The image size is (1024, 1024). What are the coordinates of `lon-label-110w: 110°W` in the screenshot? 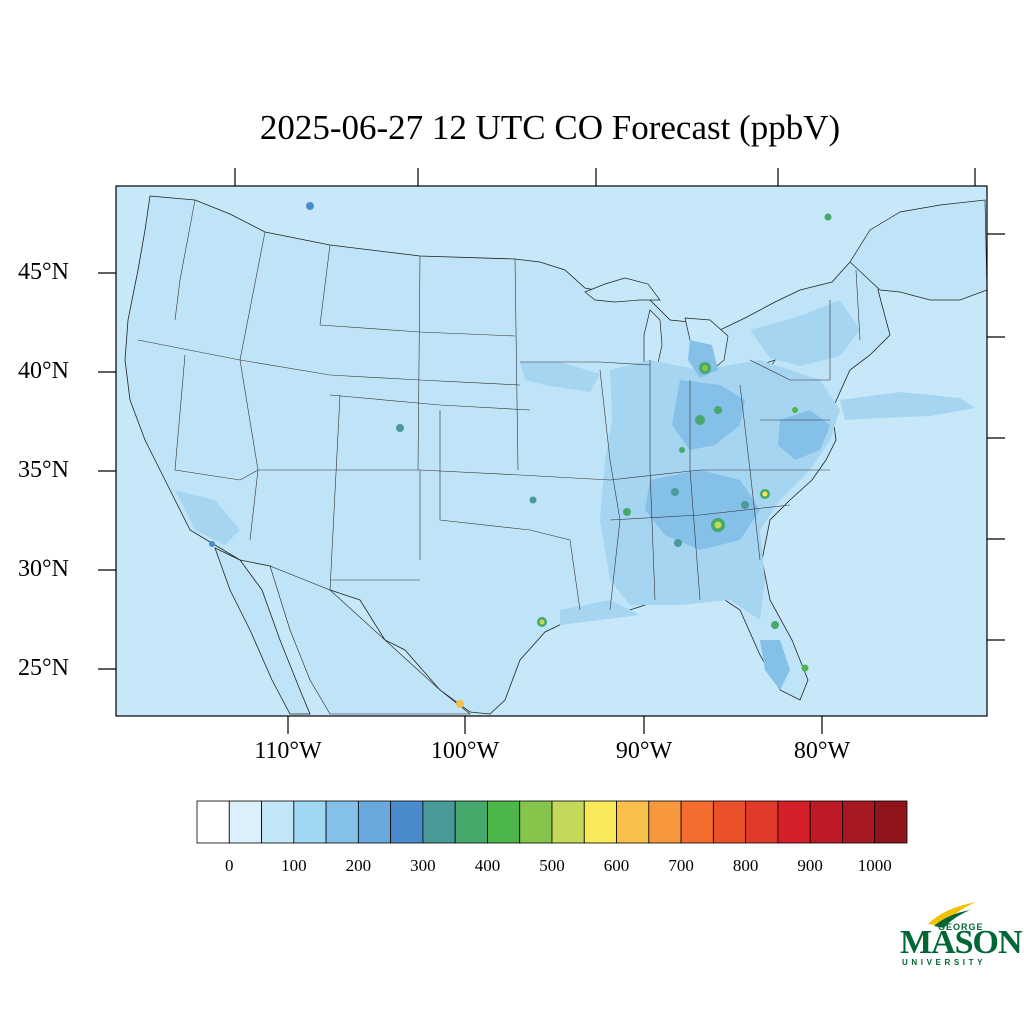 It's located at (288, 751).